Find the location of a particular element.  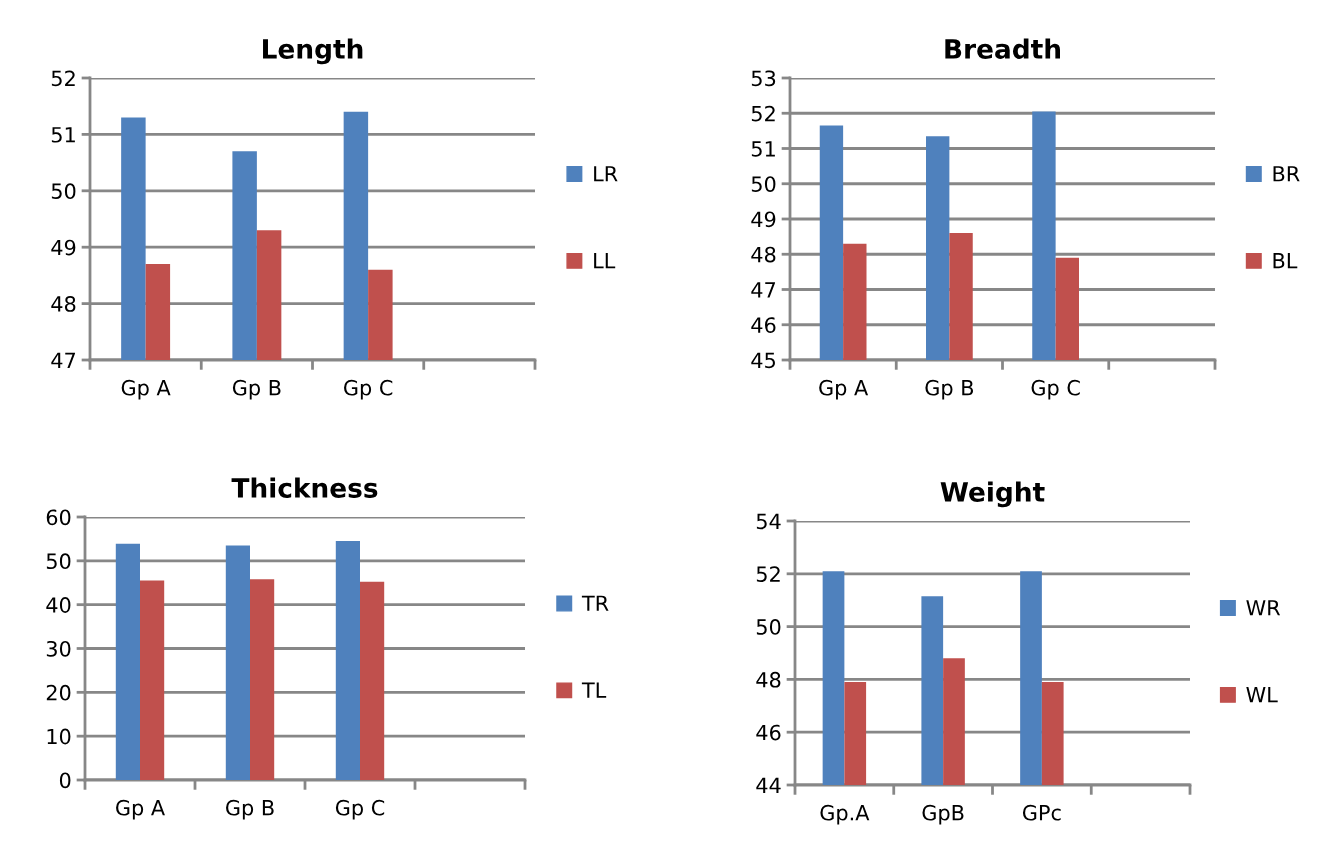

legend-label: LR is located at coordinates (606, 174).